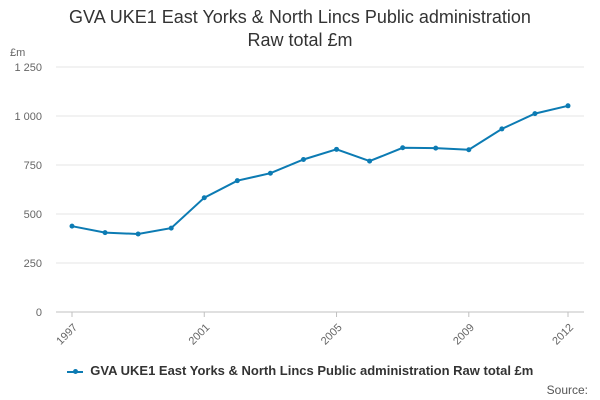  Describe the element at coordinates (33, 264) in the screenshot. I see `y-tick-label: 250` at that location.